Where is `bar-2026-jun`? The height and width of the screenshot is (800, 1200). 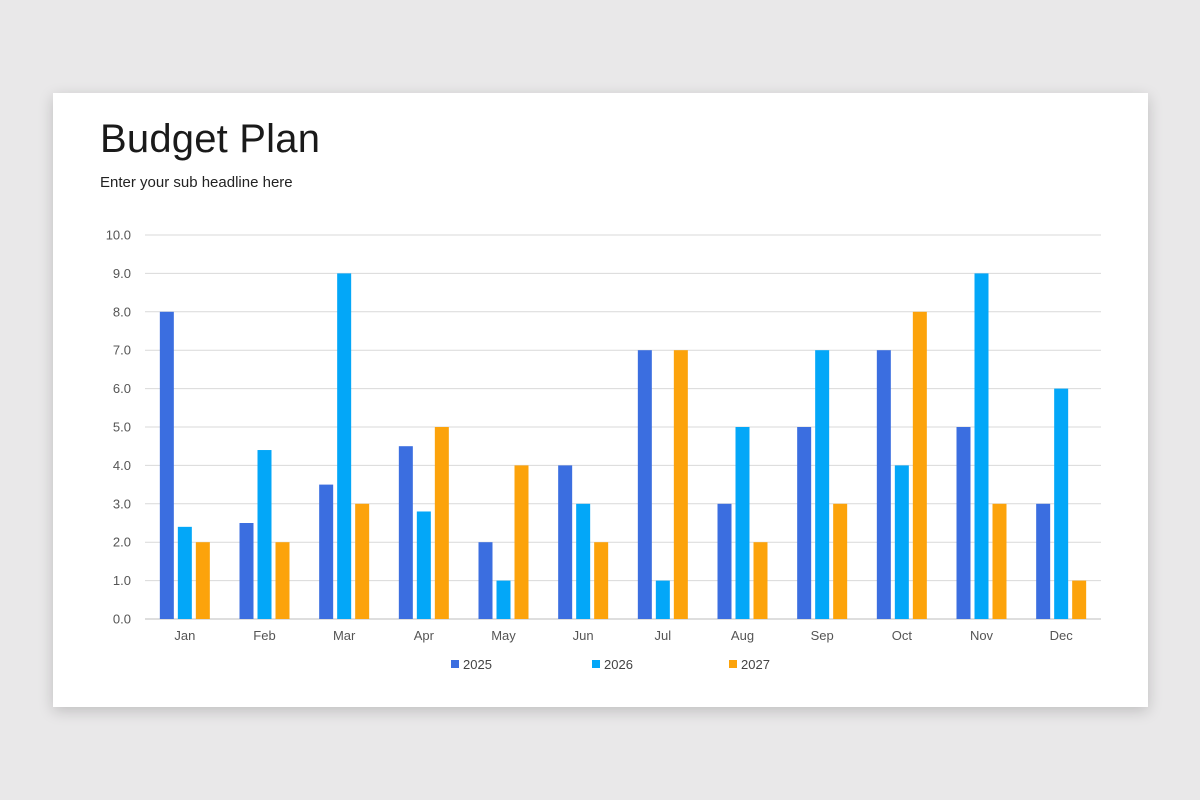
bar-2026-jun is located at coordinates (583, 561).